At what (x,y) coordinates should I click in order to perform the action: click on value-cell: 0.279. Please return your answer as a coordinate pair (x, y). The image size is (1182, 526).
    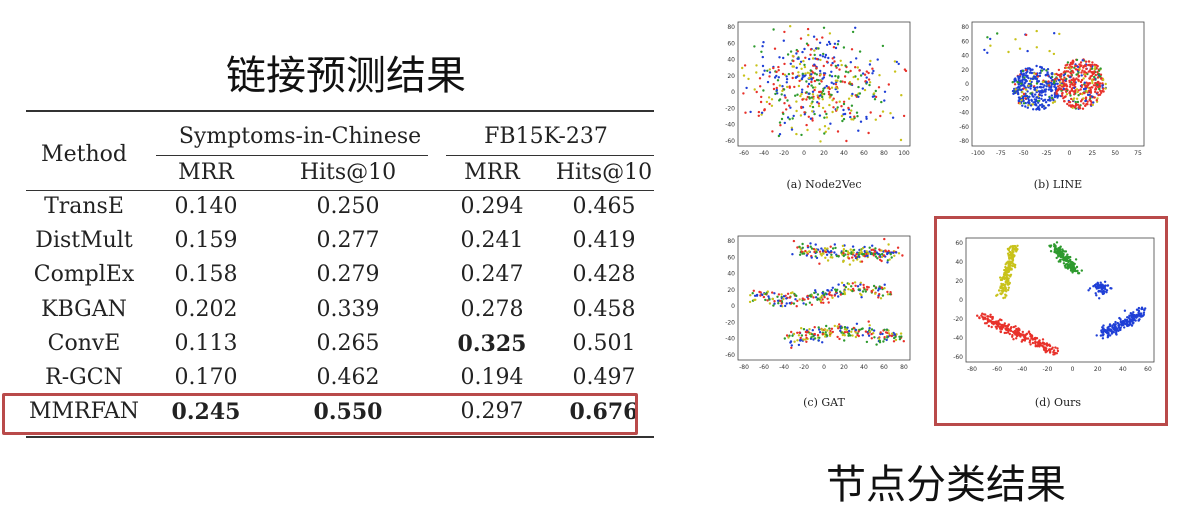
    Looking at the image, I should click on (348, 275).